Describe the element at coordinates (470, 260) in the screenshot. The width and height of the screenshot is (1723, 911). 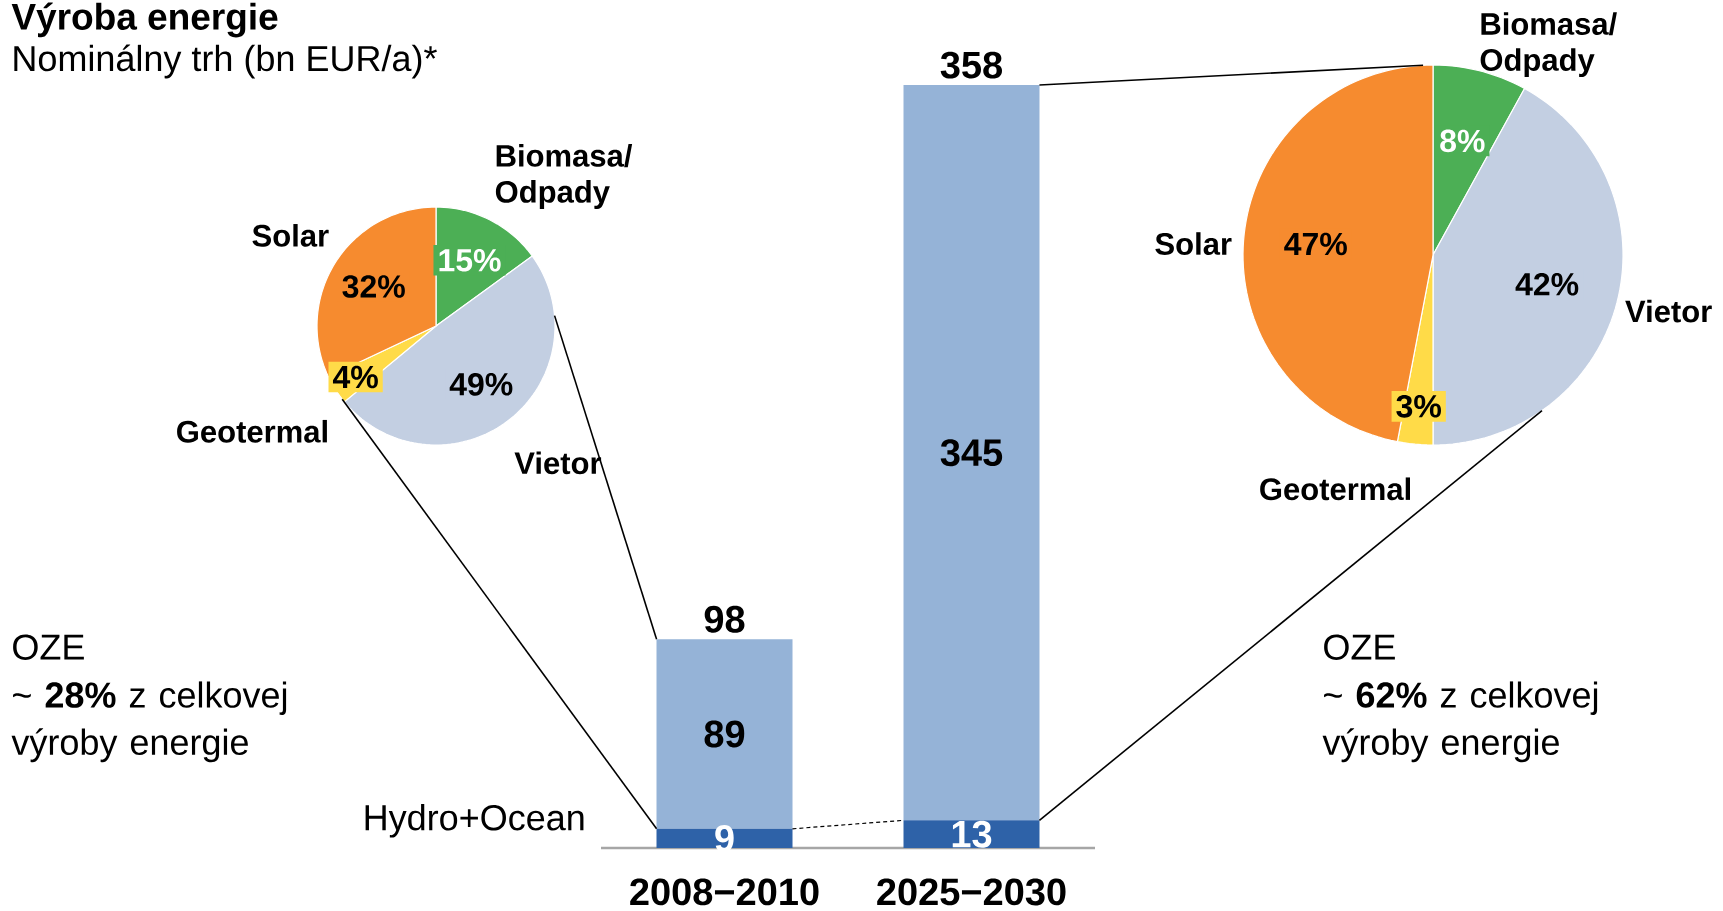
I see `data-label: 15%` at that location.